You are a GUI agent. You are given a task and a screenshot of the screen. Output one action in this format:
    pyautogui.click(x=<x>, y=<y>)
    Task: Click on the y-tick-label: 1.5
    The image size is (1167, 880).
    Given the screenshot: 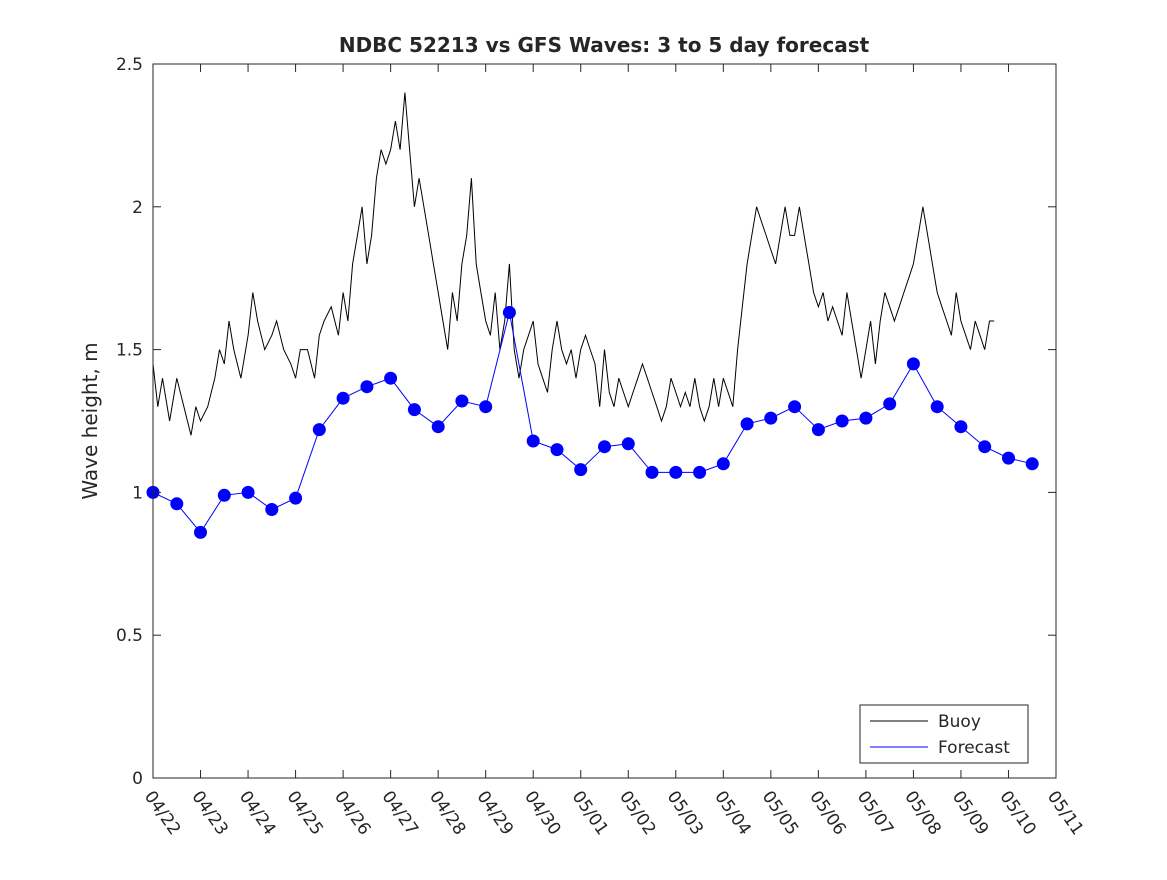 What is the action you would take?
    pyautogui.click(x=129, y=351)
    